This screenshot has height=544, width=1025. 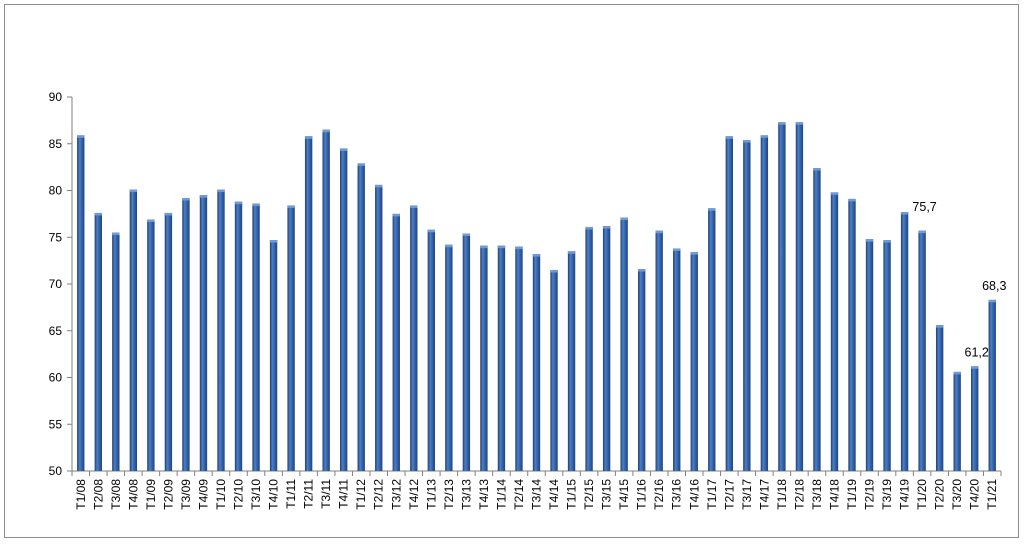 I want to click on y-tick-label: 85, so click(x=56, y=144).